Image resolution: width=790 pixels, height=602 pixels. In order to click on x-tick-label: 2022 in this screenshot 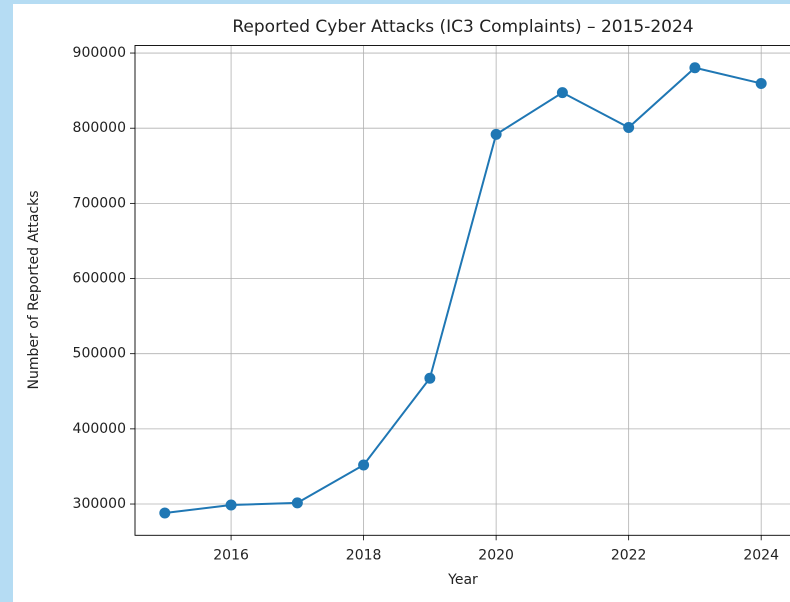, I will do `click(629, 555)`.